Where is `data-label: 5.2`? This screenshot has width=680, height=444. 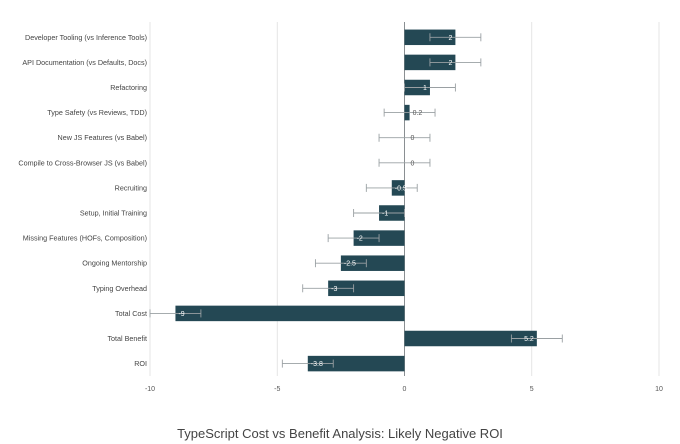 data-label: 5.2 is located at coordinates (529, 339).